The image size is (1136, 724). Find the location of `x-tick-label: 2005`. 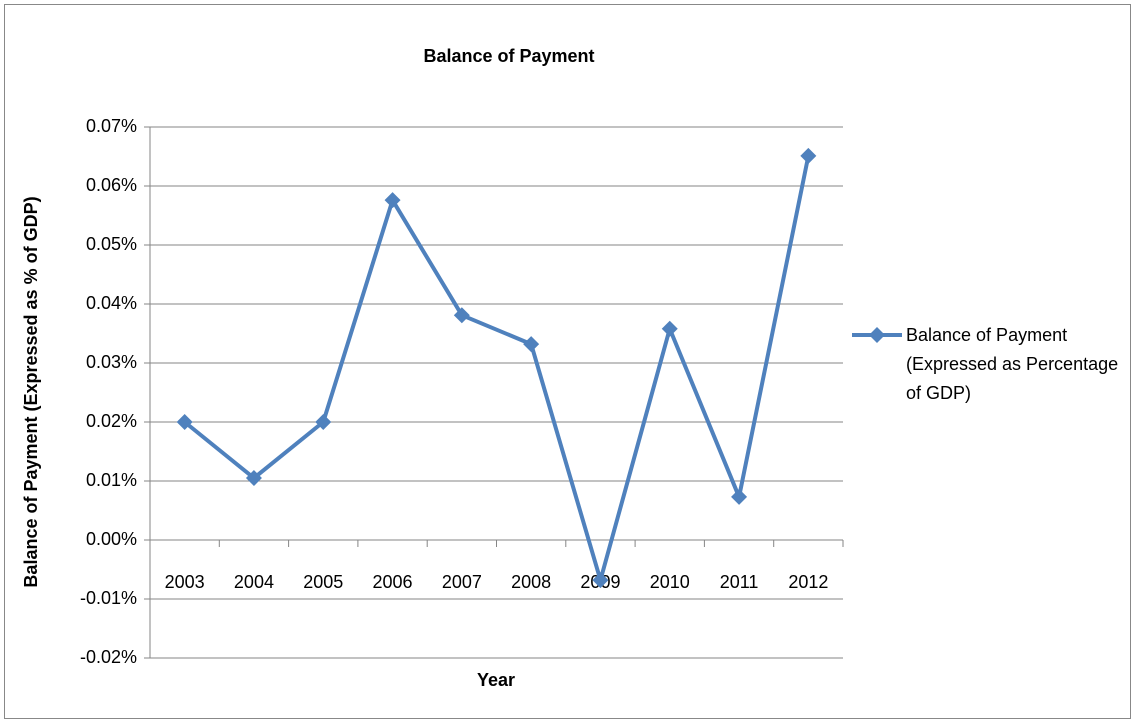

x-tick-label: 2005 is located at coordinates (323, 582).